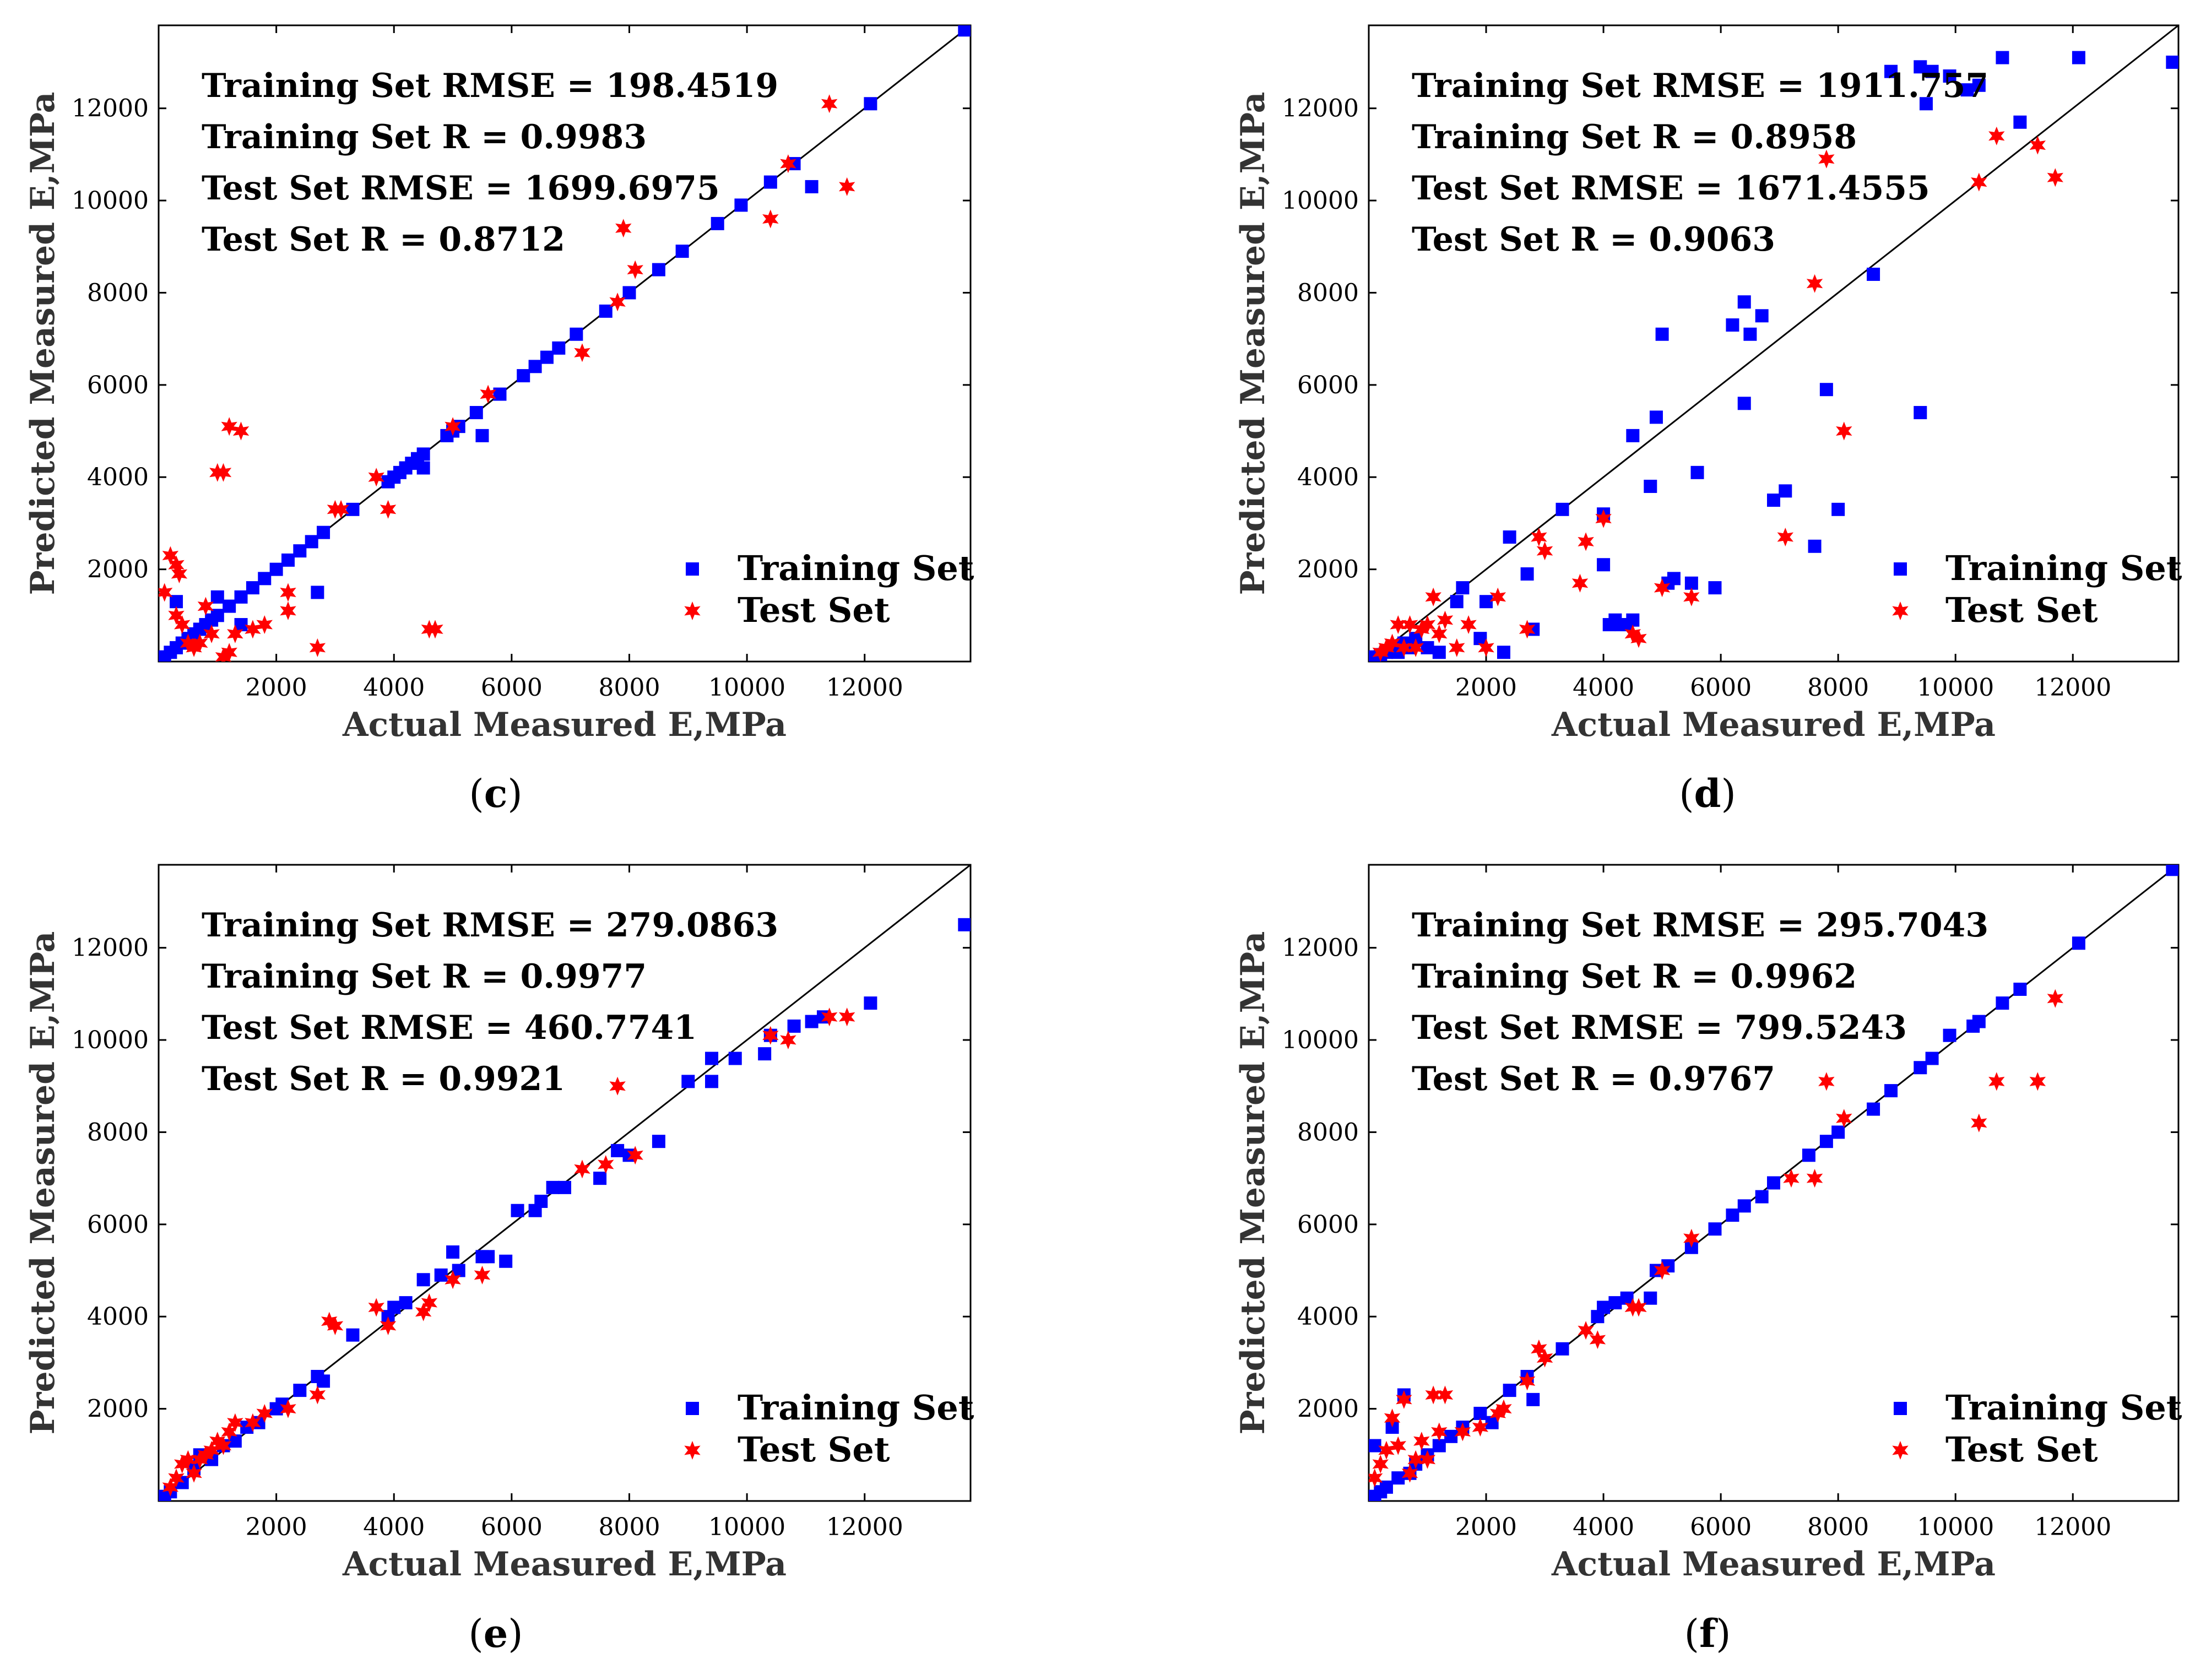  I want to click on x-tick-label: 12000, so click(864, 1527).